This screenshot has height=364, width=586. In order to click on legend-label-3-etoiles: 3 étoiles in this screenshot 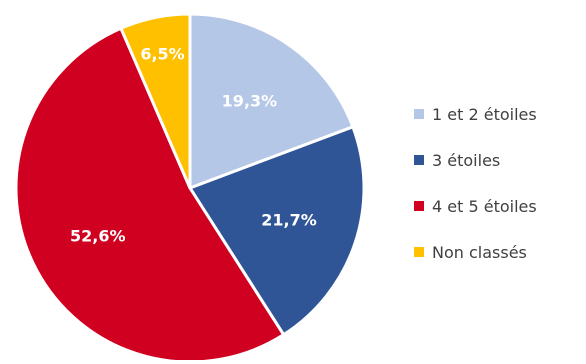, I will do `click(466, 160)`.